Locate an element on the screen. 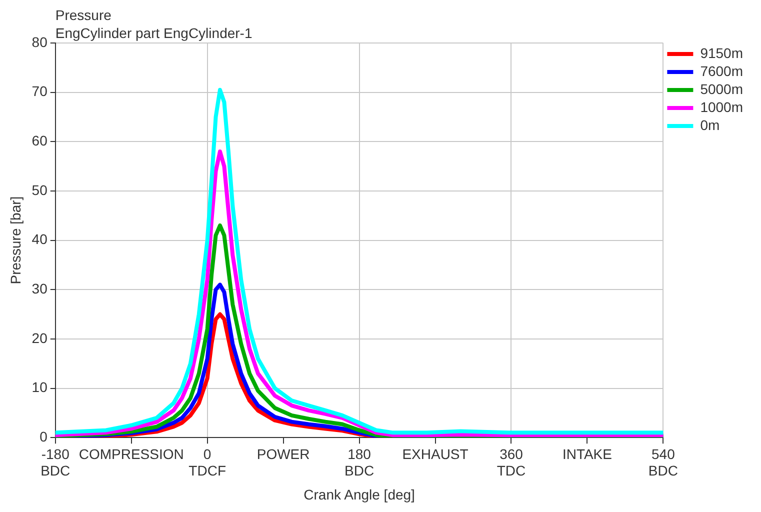 The image size is (761, 512). chart-title: Pressure is located at coordinates (83, 15).